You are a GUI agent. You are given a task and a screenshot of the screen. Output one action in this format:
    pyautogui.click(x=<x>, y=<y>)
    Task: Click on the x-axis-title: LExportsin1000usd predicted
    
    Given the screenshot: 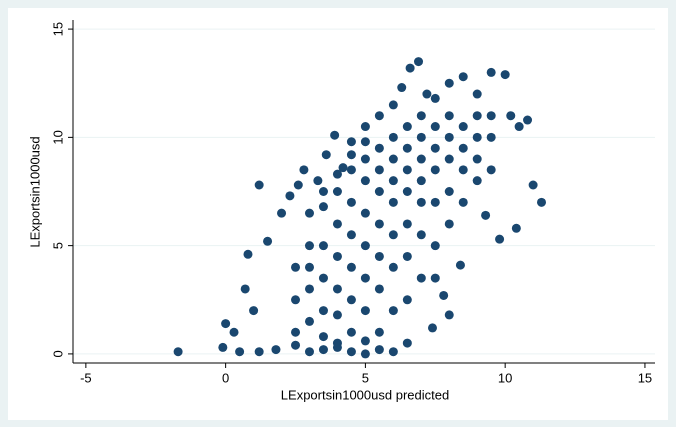 What is the action you would take?
    pyautogui.click(x=365, y=394)
    